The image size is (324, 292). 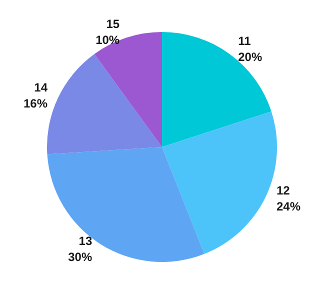 What do you see at coordinates (85, 241) in the screenshot?
I see `slice-label: 13` at bounding box center [85, 241].